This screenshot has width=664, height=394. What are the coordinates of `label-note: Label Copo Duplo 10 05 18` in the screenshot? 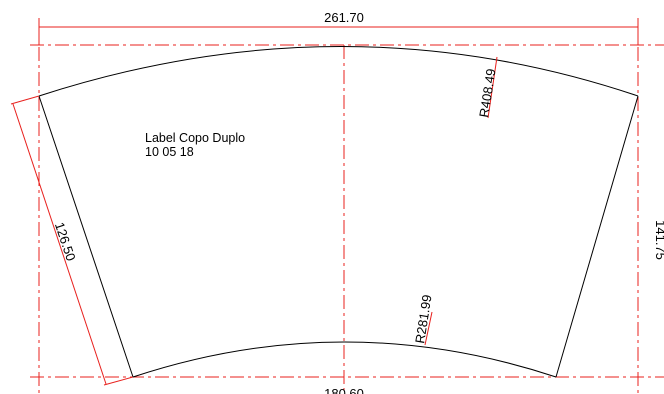 It's located at (195, 145).